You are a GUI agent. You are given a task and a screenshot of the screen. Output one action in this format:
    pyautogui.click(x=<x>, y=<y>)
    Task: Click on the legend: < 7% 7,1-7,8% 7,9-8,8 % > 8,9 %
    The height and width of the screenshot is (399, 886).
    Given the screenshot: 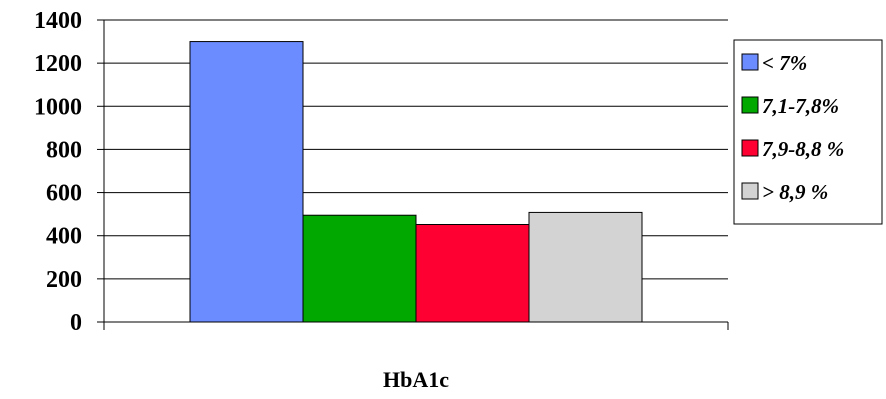 What is the action you would take?
    pyautogui.click(x=808, y=132)
    